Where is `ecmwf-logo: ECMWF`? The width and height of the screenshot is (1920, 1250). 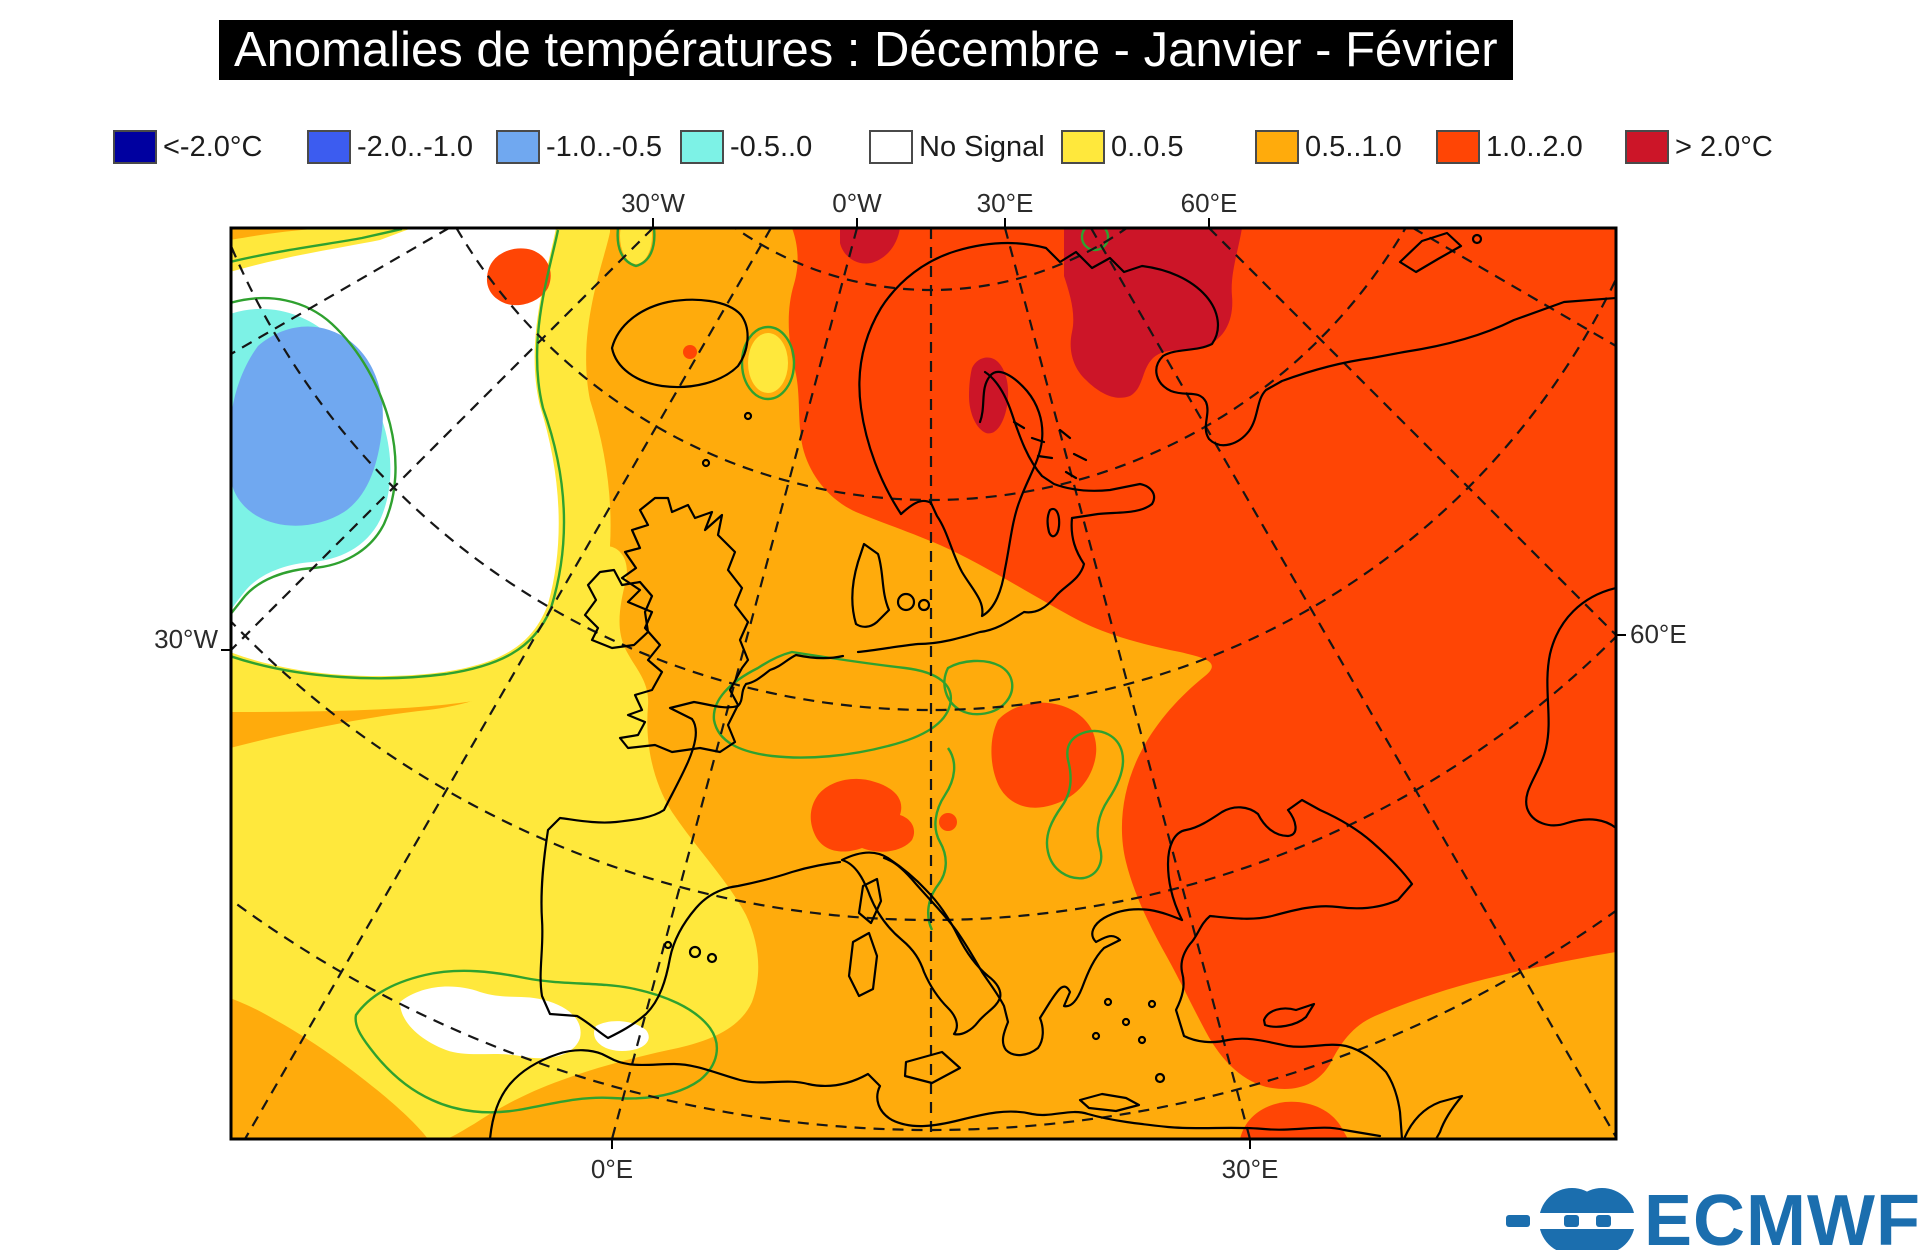
ecmwf-logo: ECMWF is located at coordinates (1713, 1215).